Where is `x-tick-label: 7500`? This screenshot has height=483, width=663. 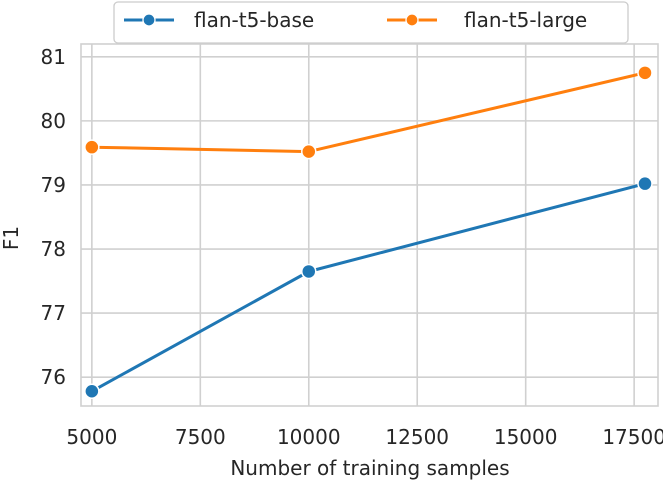 x-tick-label: 7500 is located at coordinates (200, 437).